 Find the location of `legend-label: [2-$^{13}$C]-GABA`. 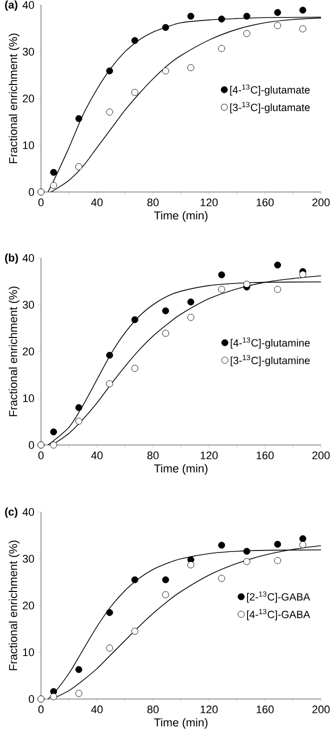

legend-label: [2-$^{13}$C]-GABA is located at coordinates (278, 597).